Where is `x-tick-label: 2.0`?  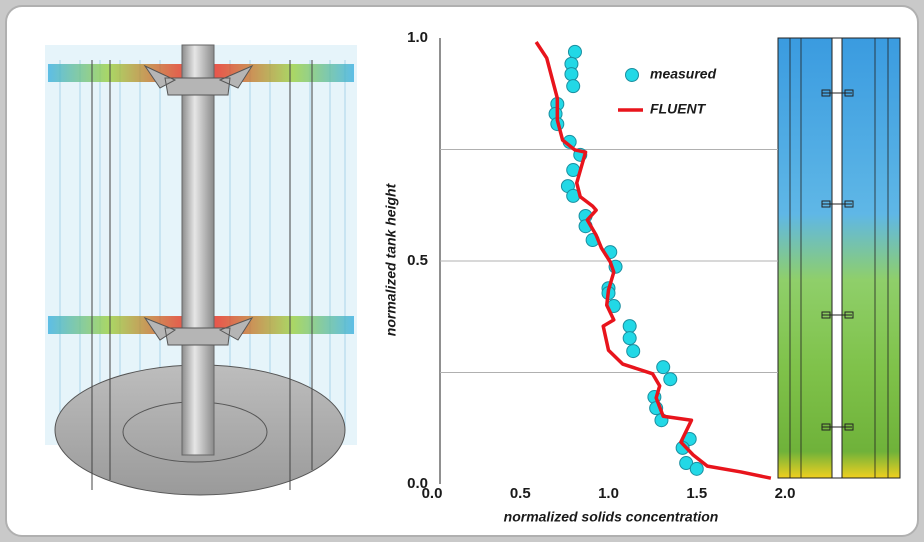
x-tick-label: 2.0 is located at coordinates (785, 493).